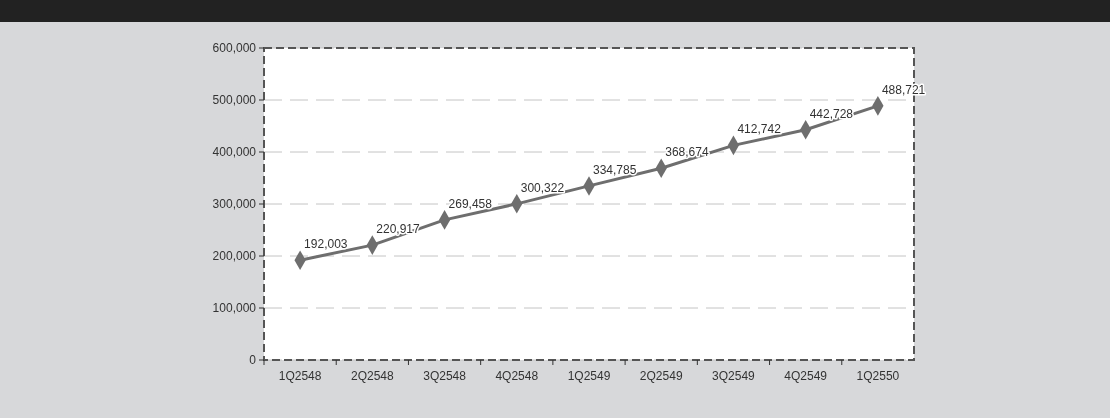 This screenshot has height=418, width=1110. I want to click on x-tick-label: 1Q2549, so click(589, 376).